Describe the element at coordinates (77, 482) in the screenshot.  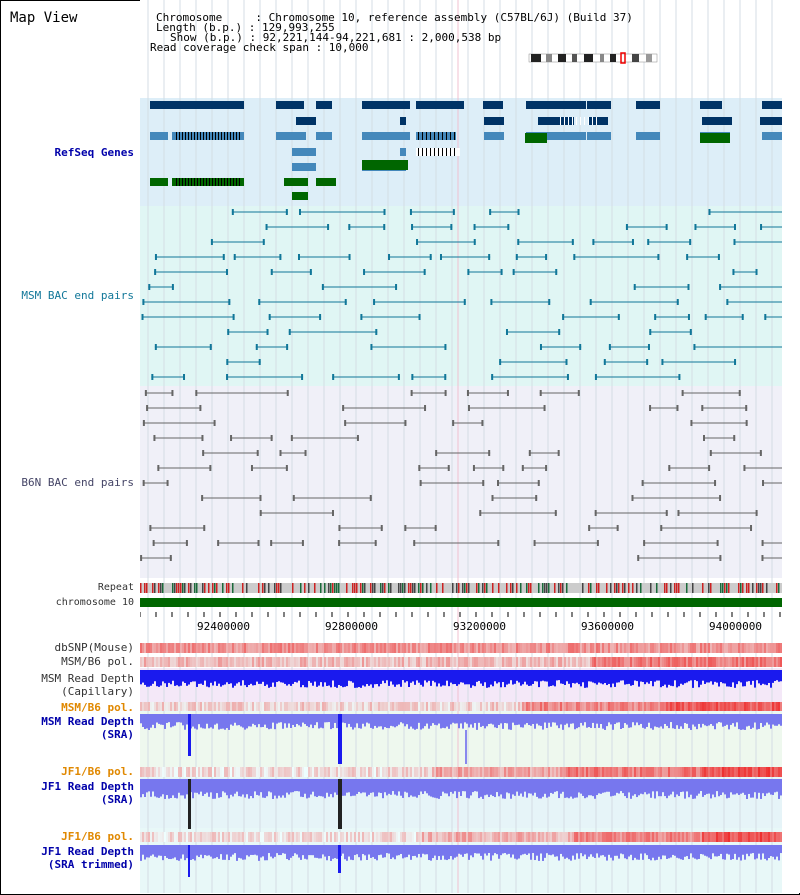
I see `track-label-b6n-bac: B6N BAC end pairs` at that location.